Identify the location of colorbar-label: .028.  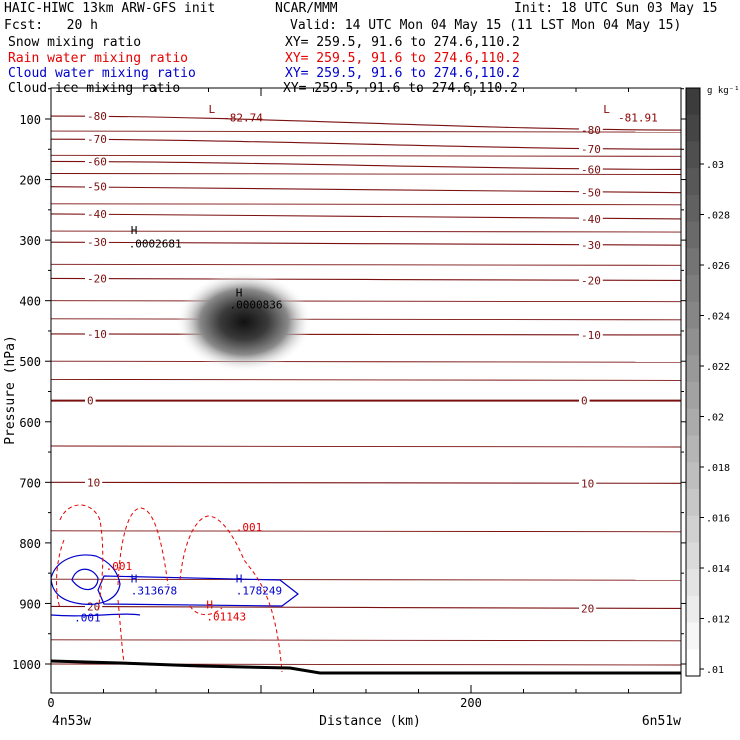
(718, 216).